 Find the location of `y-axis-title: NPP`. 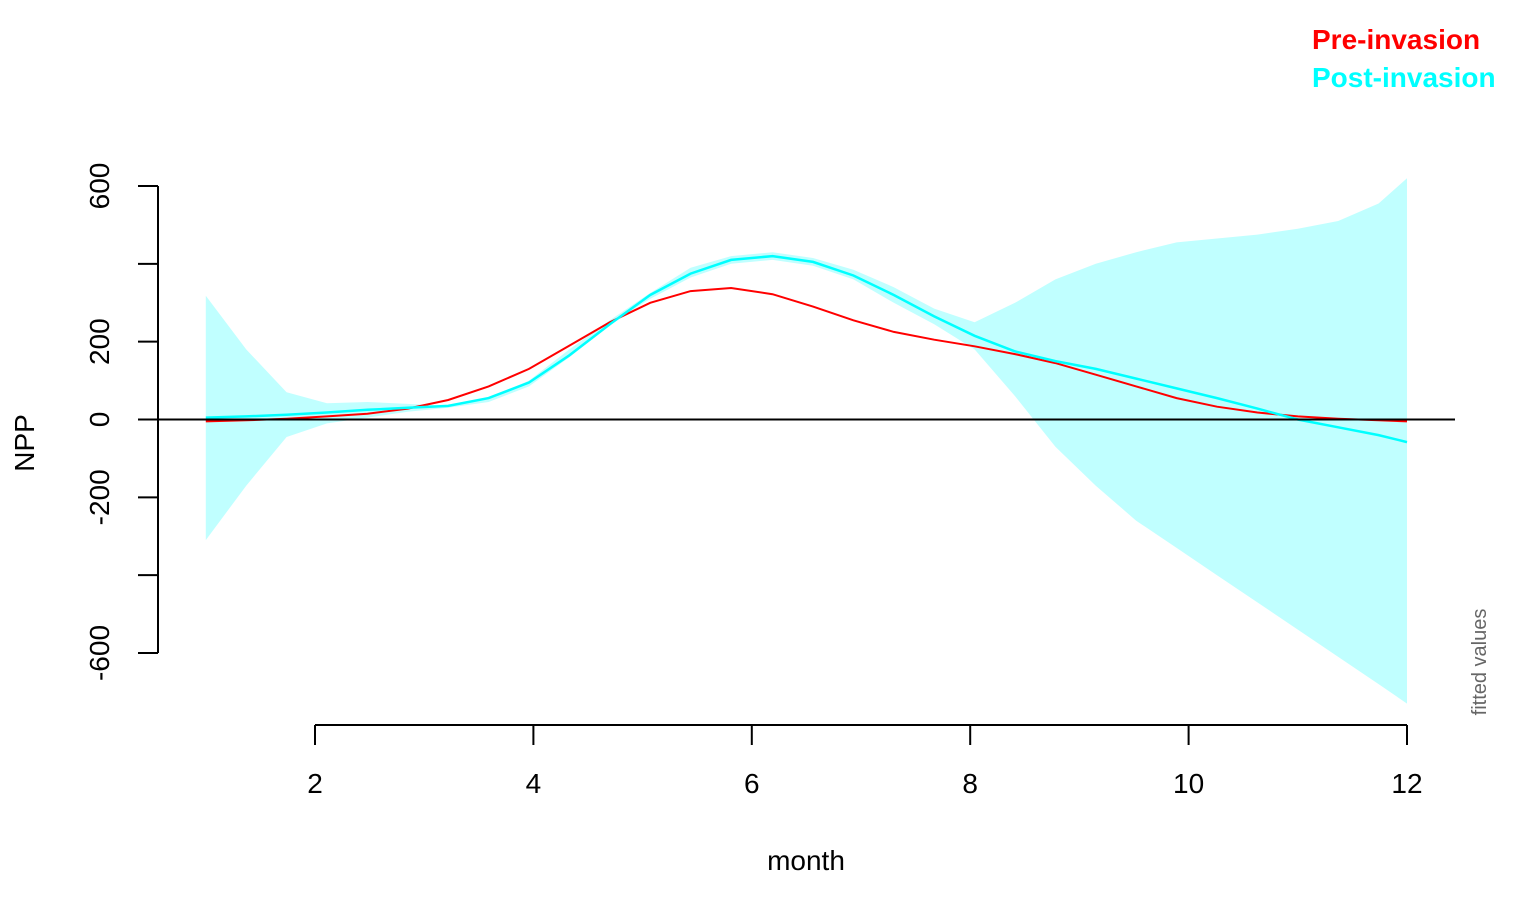

y-axis-title: NPP is located at coordinates (24, 443).